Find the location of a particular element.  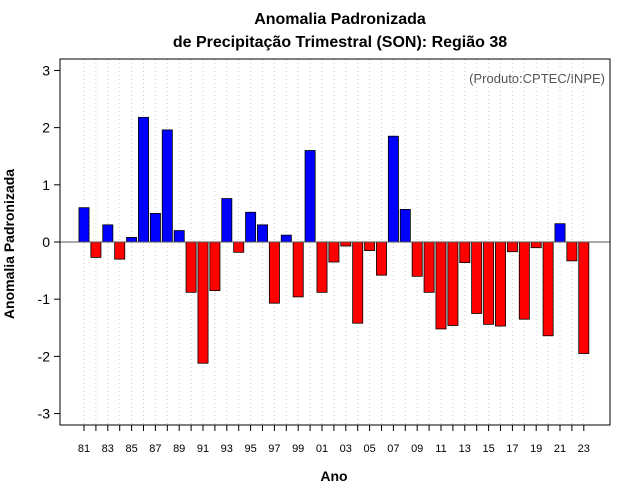

x-tick-label: 03 is located at coordinates (346, 449).